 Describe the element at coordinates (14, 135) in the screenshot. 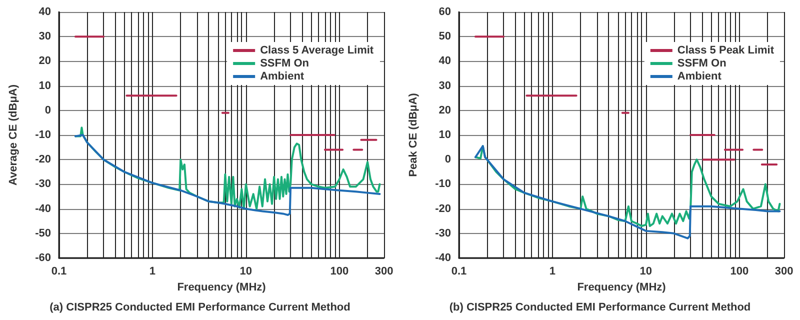

I see `y-axis-title: Average CE (dBμA)` at that location.